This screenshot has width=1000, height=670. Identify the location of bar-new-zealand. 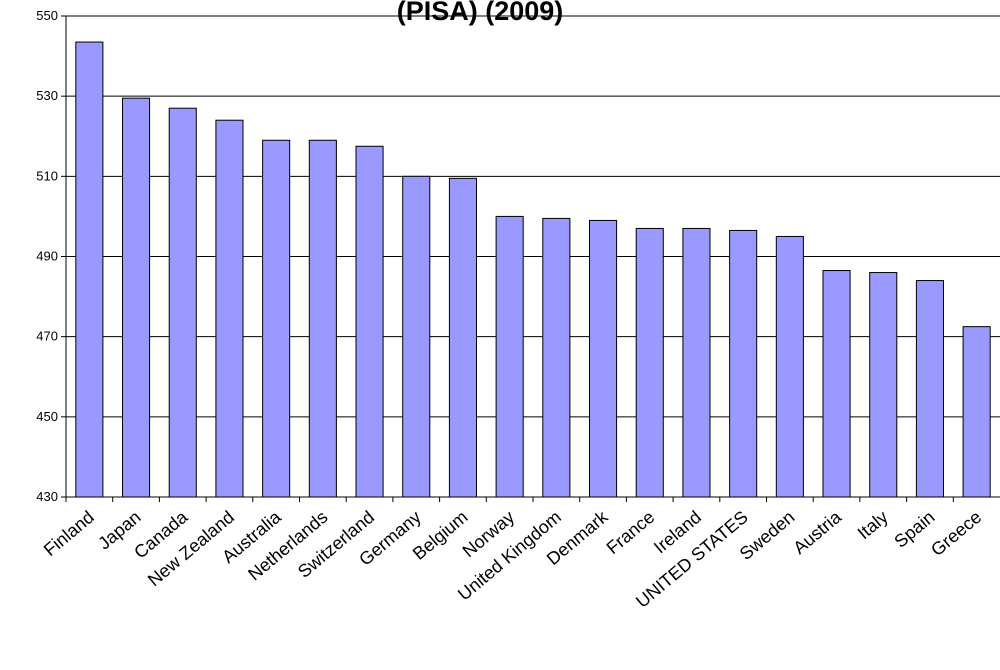
(229, 308).